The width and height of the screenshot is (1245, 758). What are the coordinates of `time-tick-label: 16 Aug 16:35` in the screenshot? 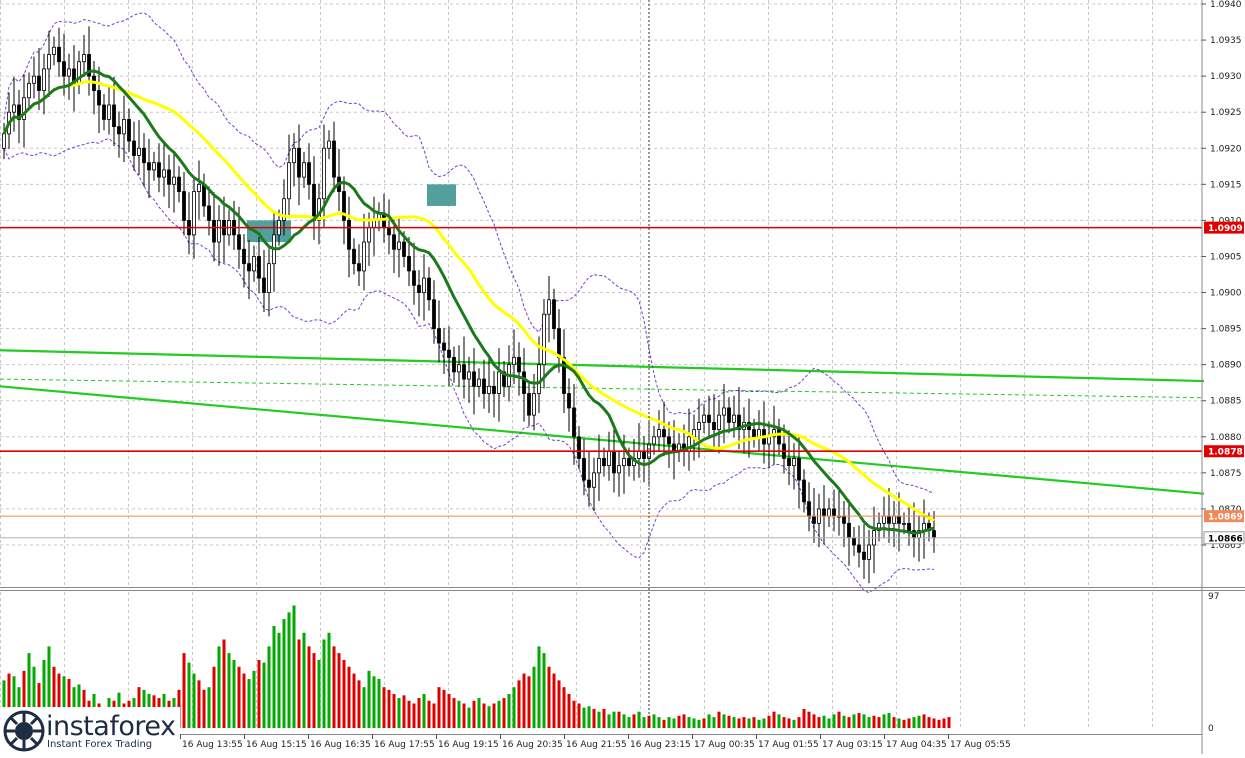 It's located at (340, 745).